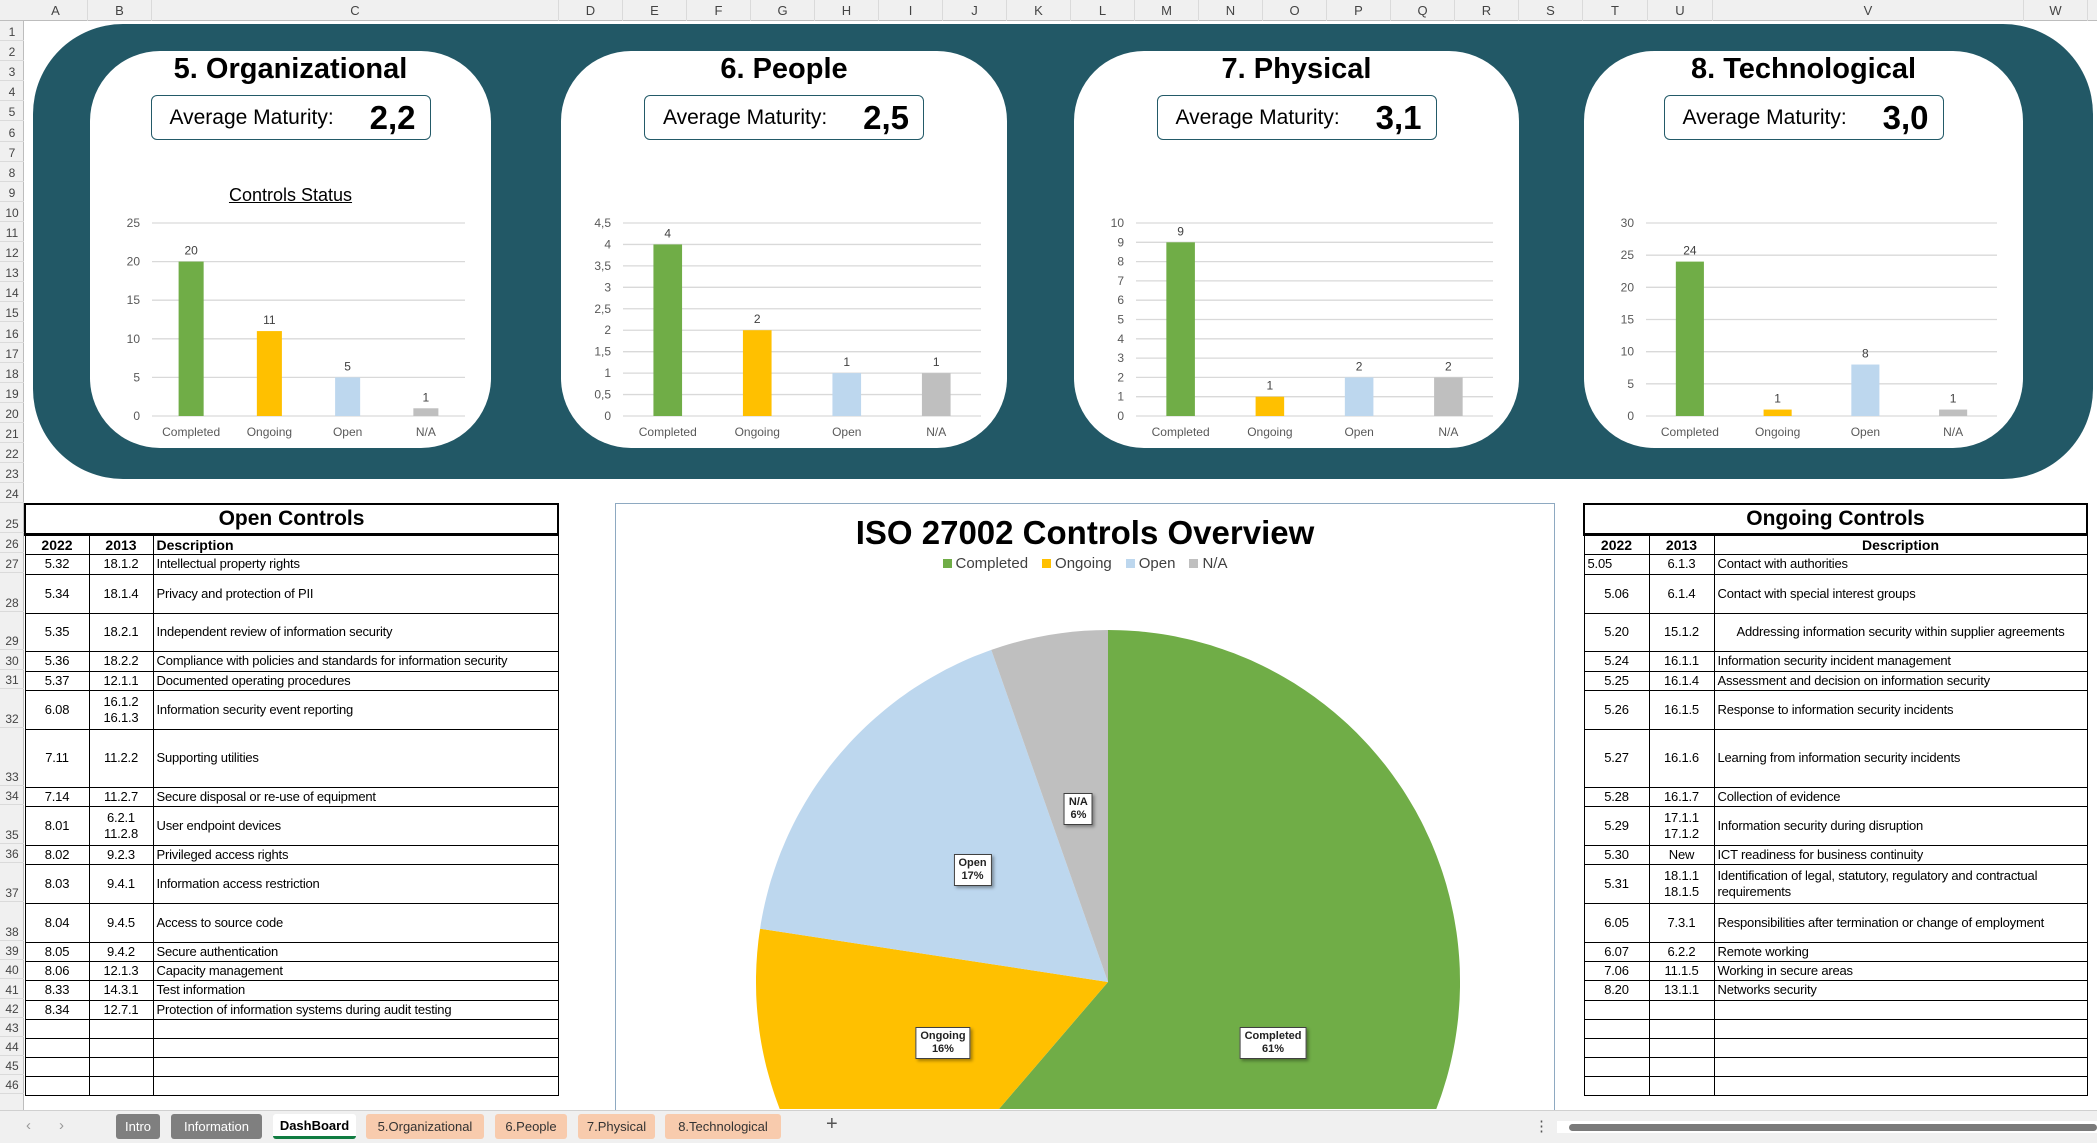 Image resolution: width=2097 pixels, height=1143 pixels. What do you see at coordinates (355, 758) in the screenshot?
I see `control-description: Supporting utilities` at bounding box center [355, 758].